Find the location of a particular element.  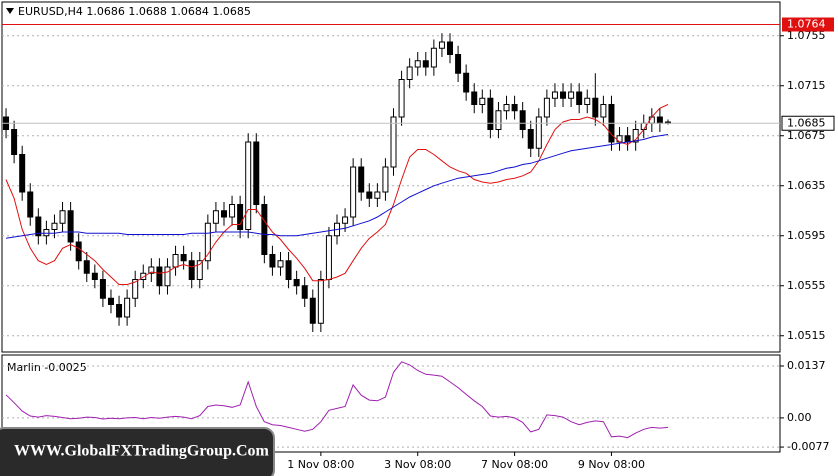

watermark: WWW.GlobalFXTradingGroup.Com is located at coordinates (137, 451).